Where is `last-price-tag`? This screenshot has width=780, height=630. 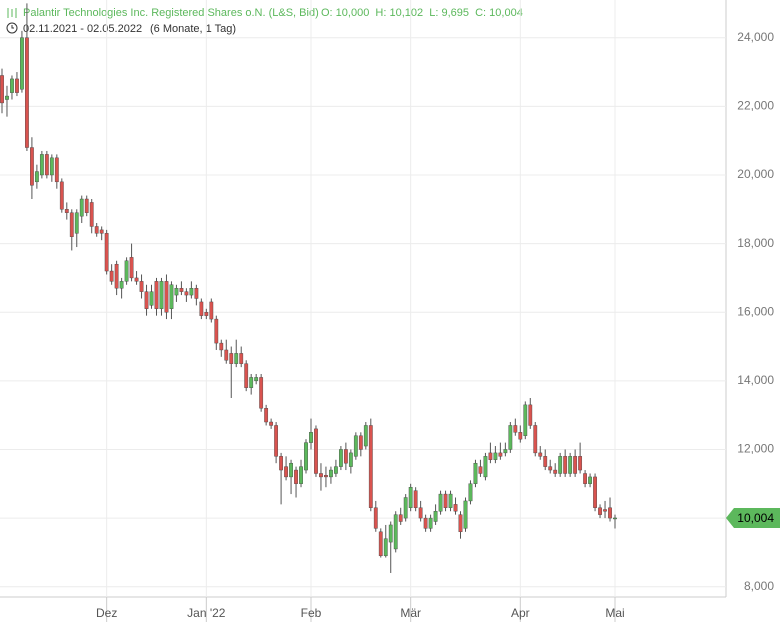 last-price-tag is located at coordinates (753, 517).